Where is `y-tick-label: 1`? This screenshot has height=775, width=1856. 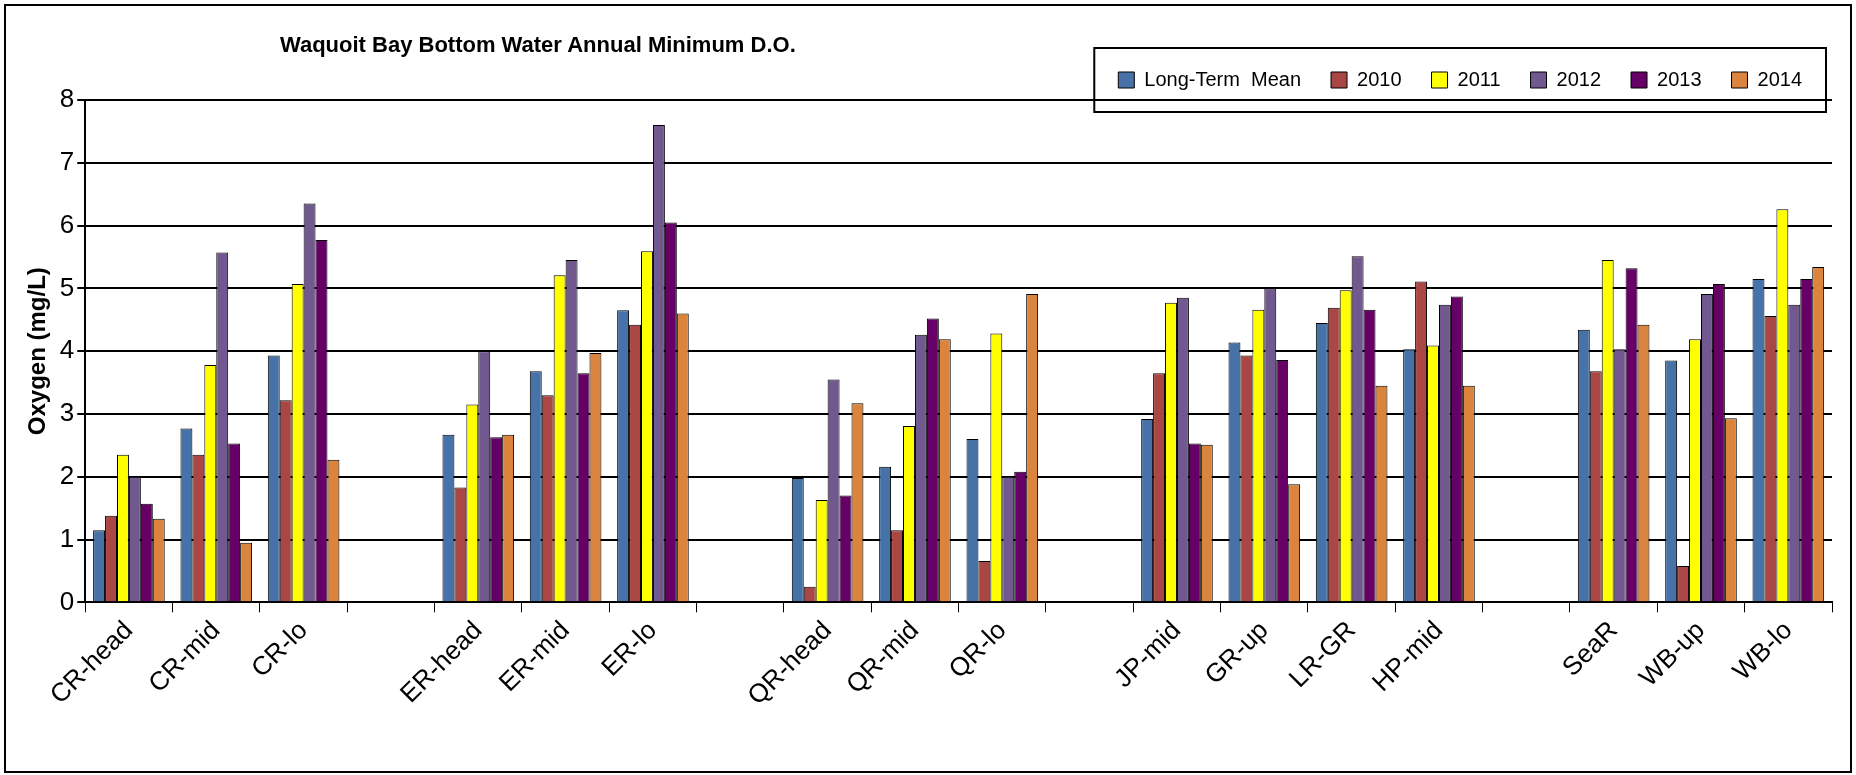 y-tick-label: 1 is located at coordinates (67, 537).